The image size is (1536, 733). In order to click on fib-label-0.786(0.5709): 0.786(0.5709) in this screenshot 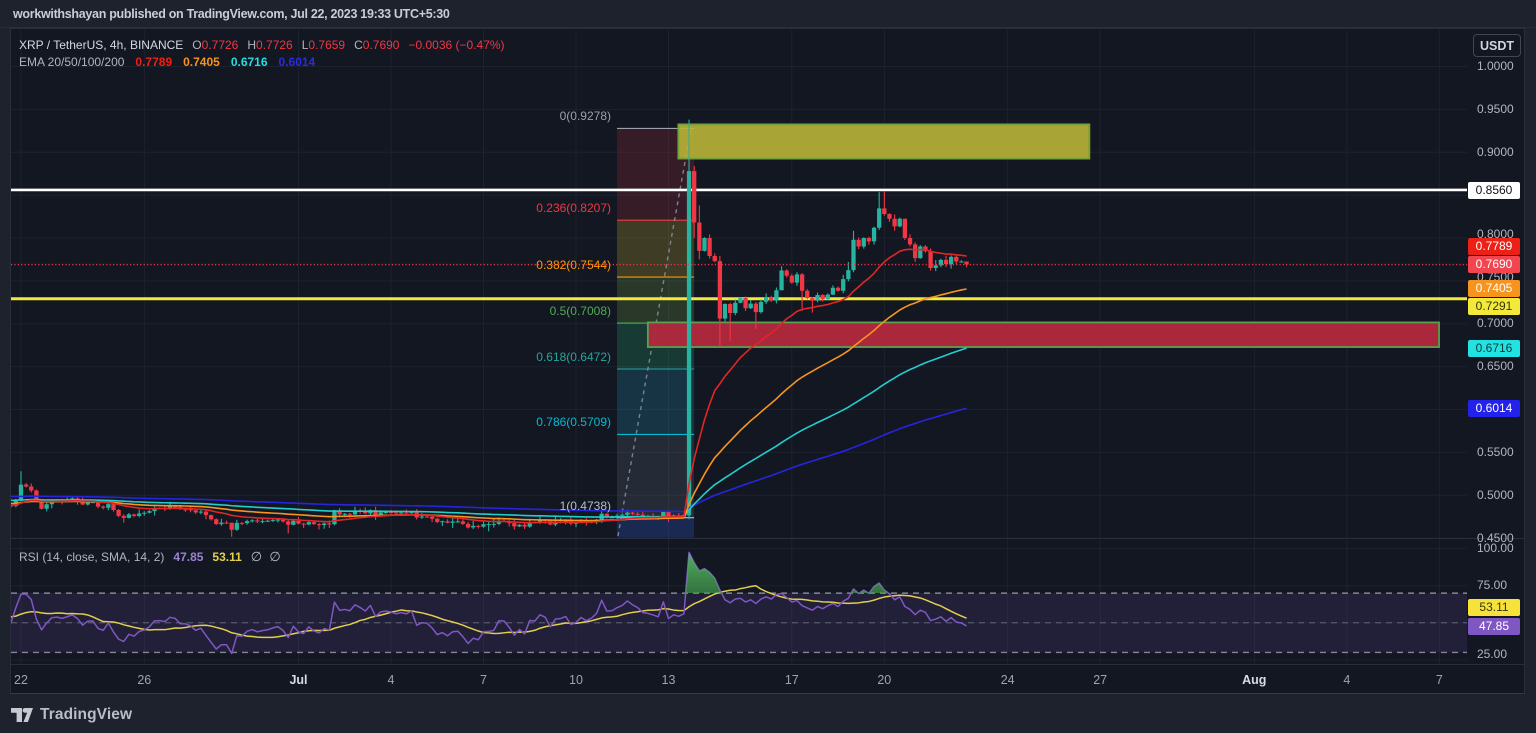, I will do `click(573, 422)`.